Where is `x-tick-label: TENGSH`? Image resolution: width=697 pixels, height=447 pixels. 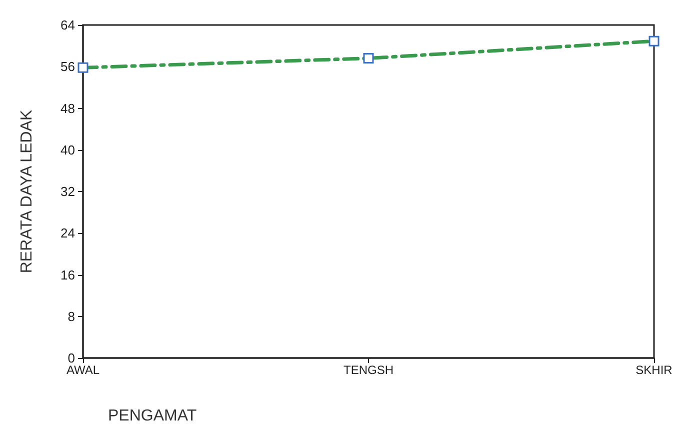
x-tick-label: TENGSH is located at coordinates (368, 370).